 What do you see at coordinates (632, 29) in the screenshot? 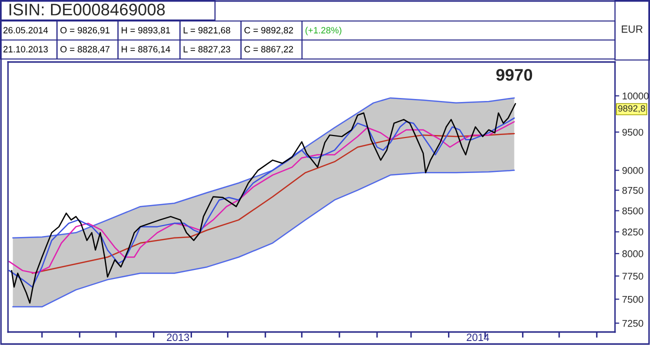
I see `y-axis-title: EUR` at bounding box center [632, 29].